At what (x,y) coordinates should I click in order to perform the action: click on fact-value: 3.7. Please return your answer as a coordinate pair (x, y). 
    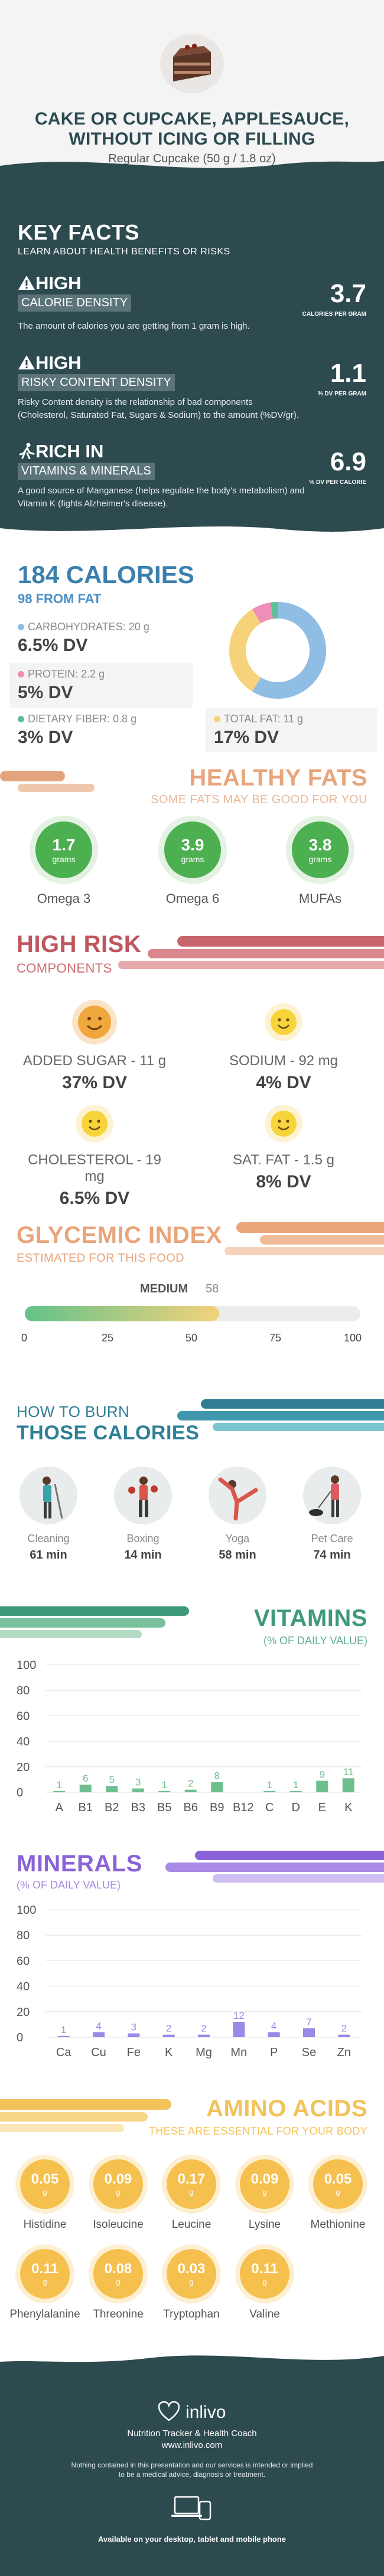
    Looking at the image, I should click on (348, 294).